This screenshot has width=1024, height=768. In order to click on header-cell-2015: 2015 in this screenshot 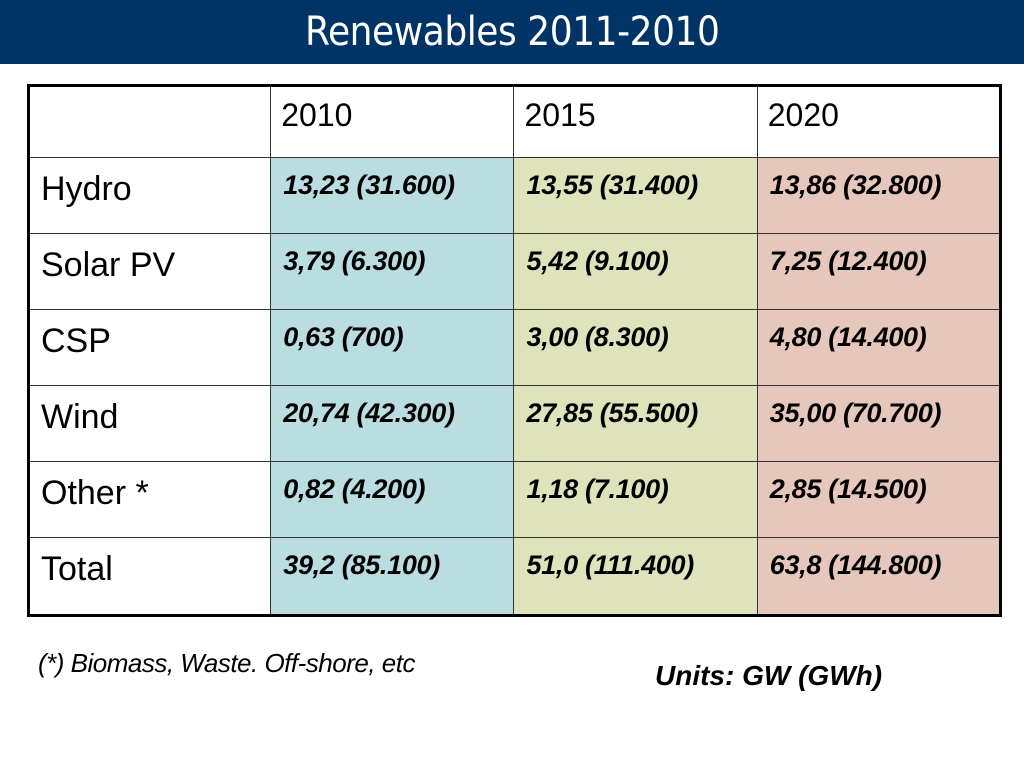, I will do `click(635, 121)`.